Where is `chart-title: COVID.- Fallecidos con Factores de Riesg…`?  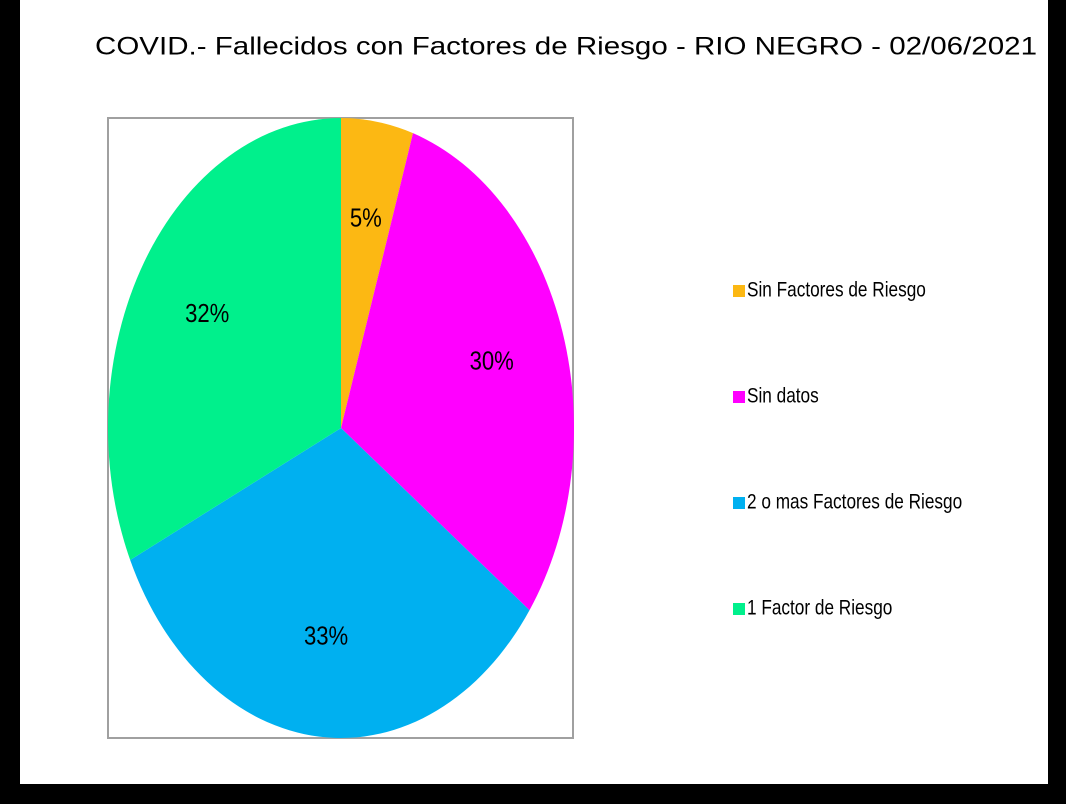 chart-title: COVID.- Fallecidos con Factores de Riesg… is located at coordinates (566, 47).